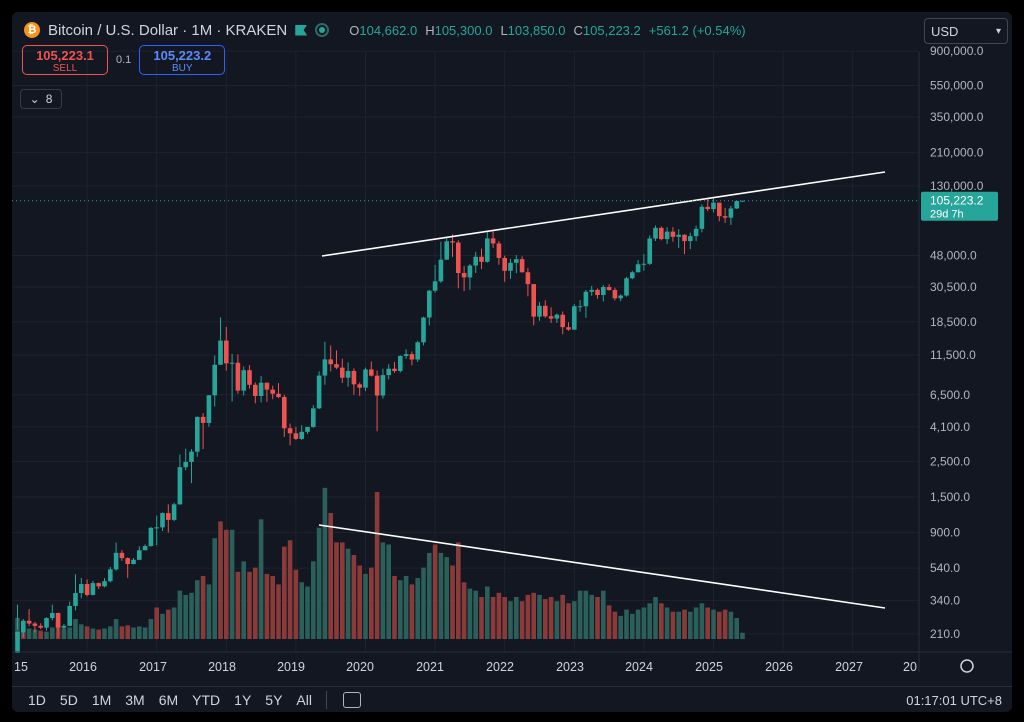 The height and width of the screenshot is (722, 1024). I want to click on x-tick-label: 2024, so click(639, 667).